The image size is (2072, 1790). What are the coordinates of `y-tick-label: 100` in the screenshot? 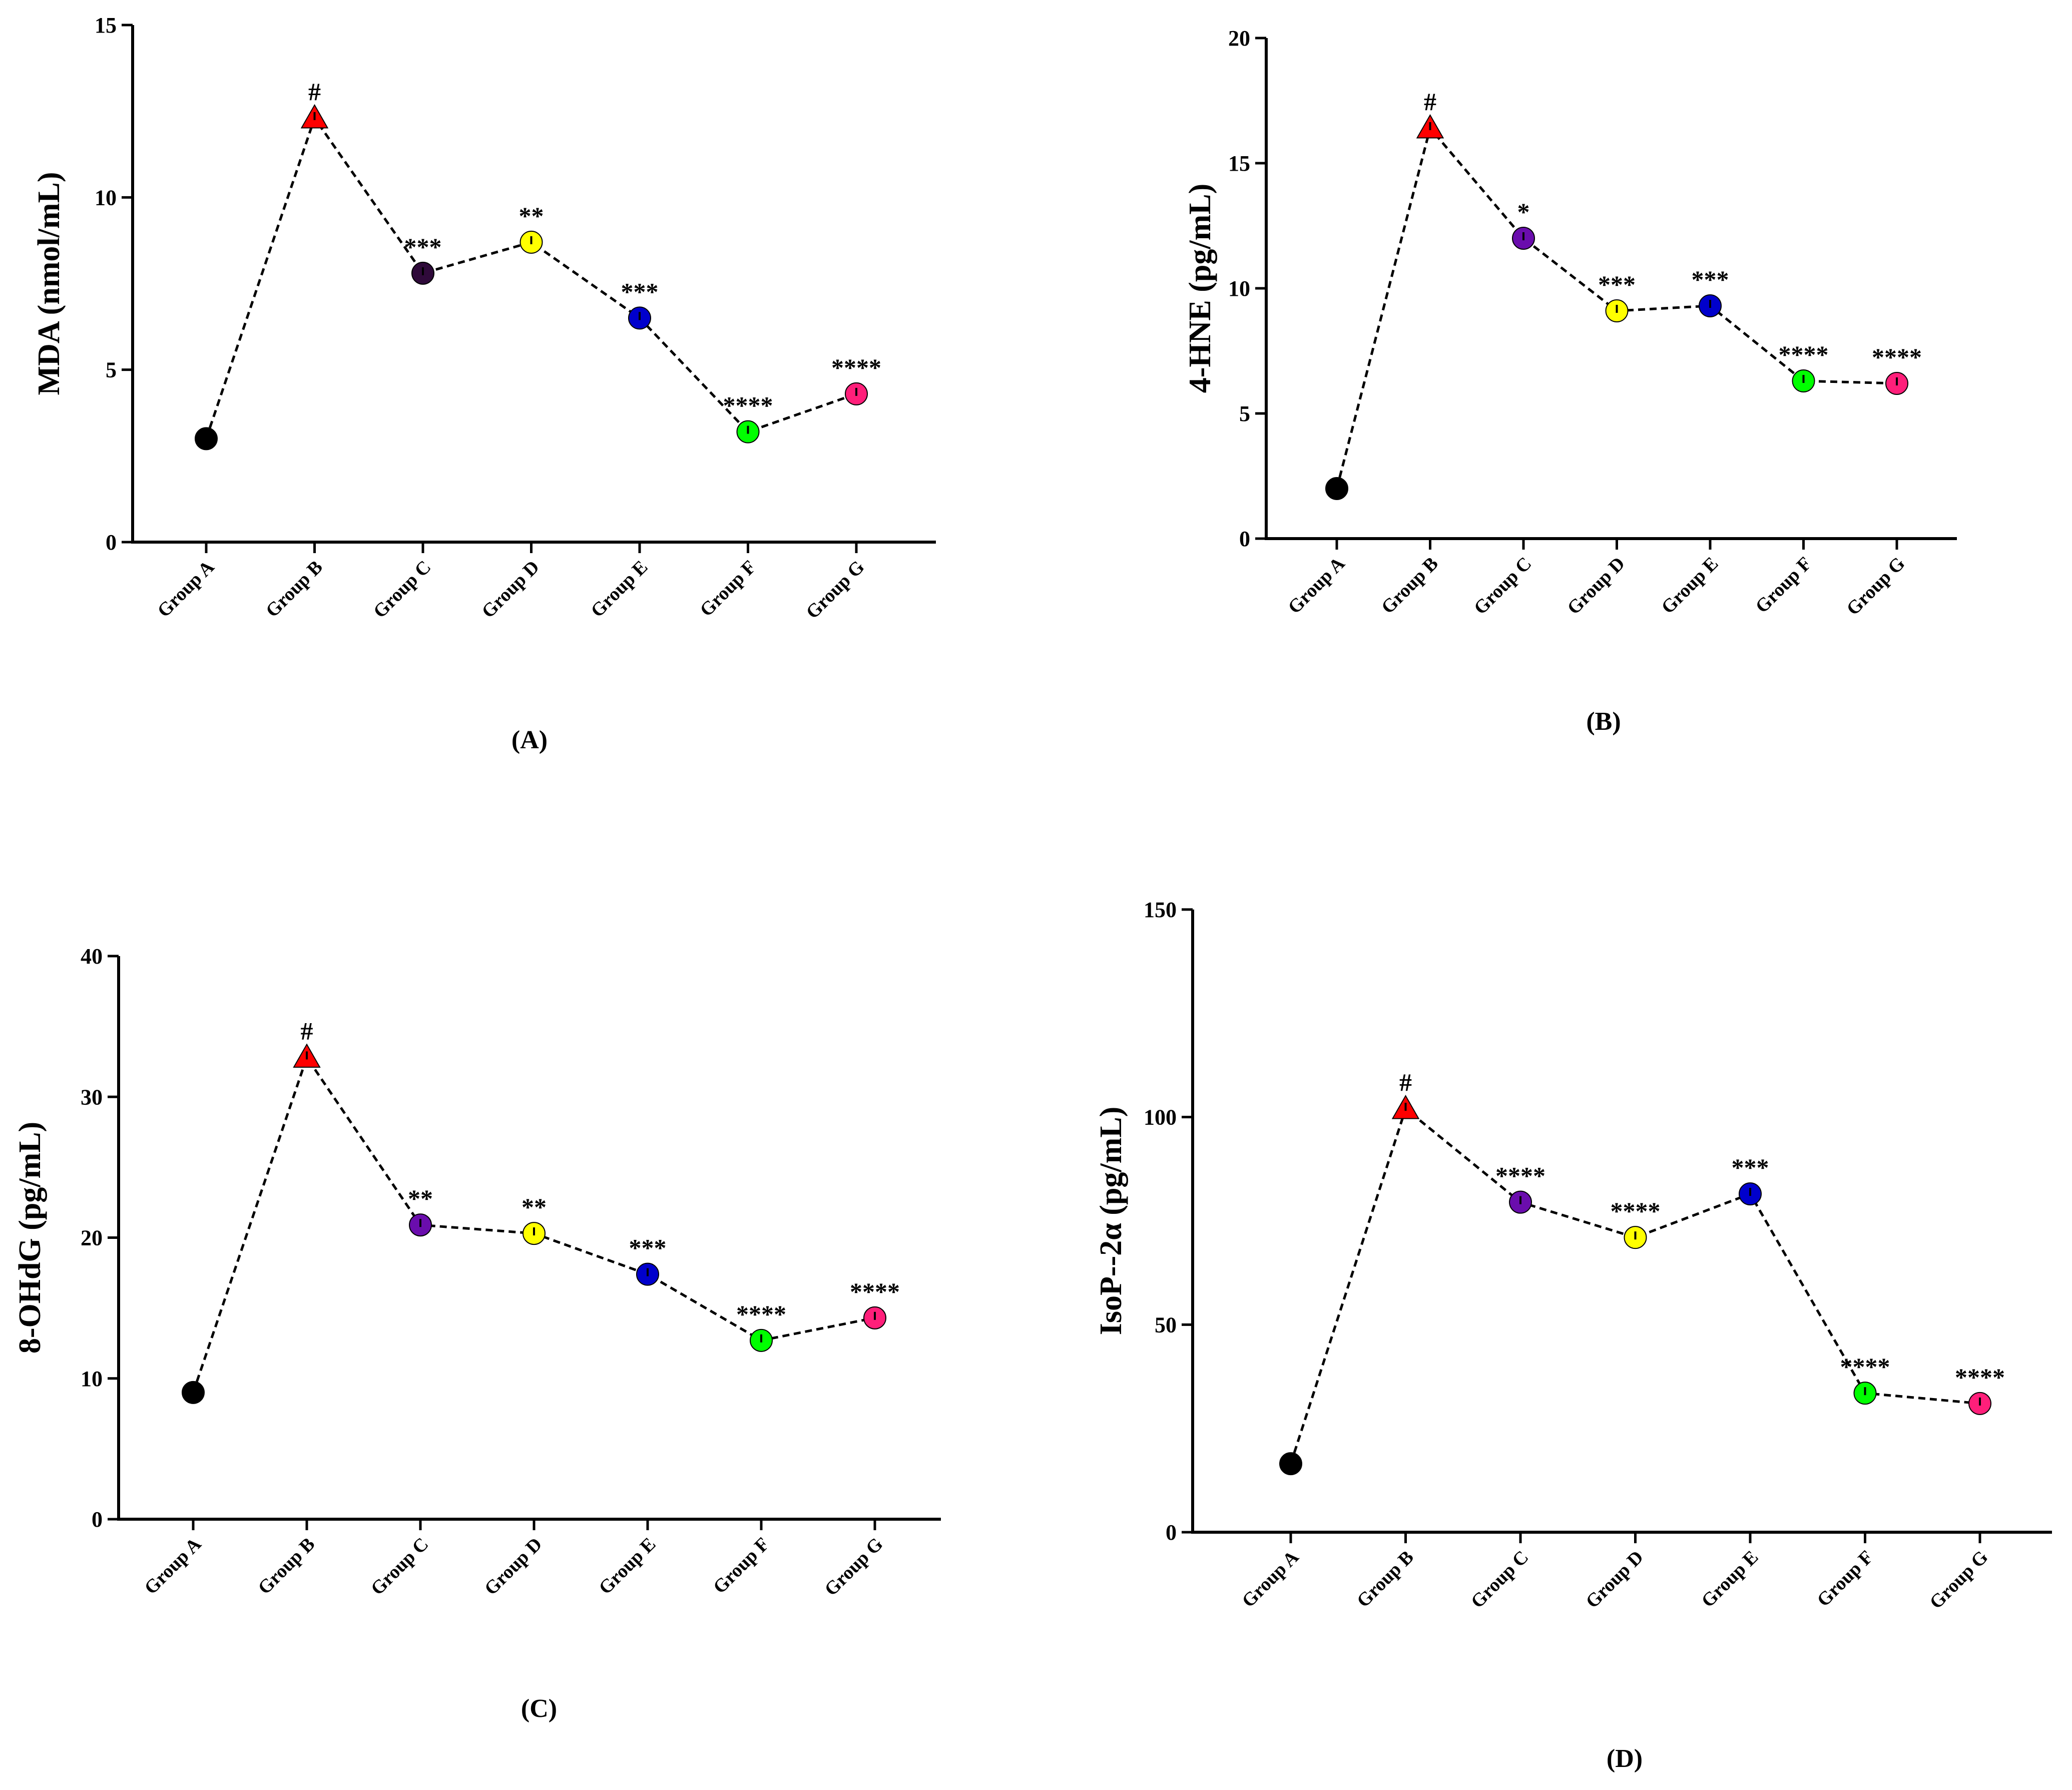 It's located at (1160, 1117).